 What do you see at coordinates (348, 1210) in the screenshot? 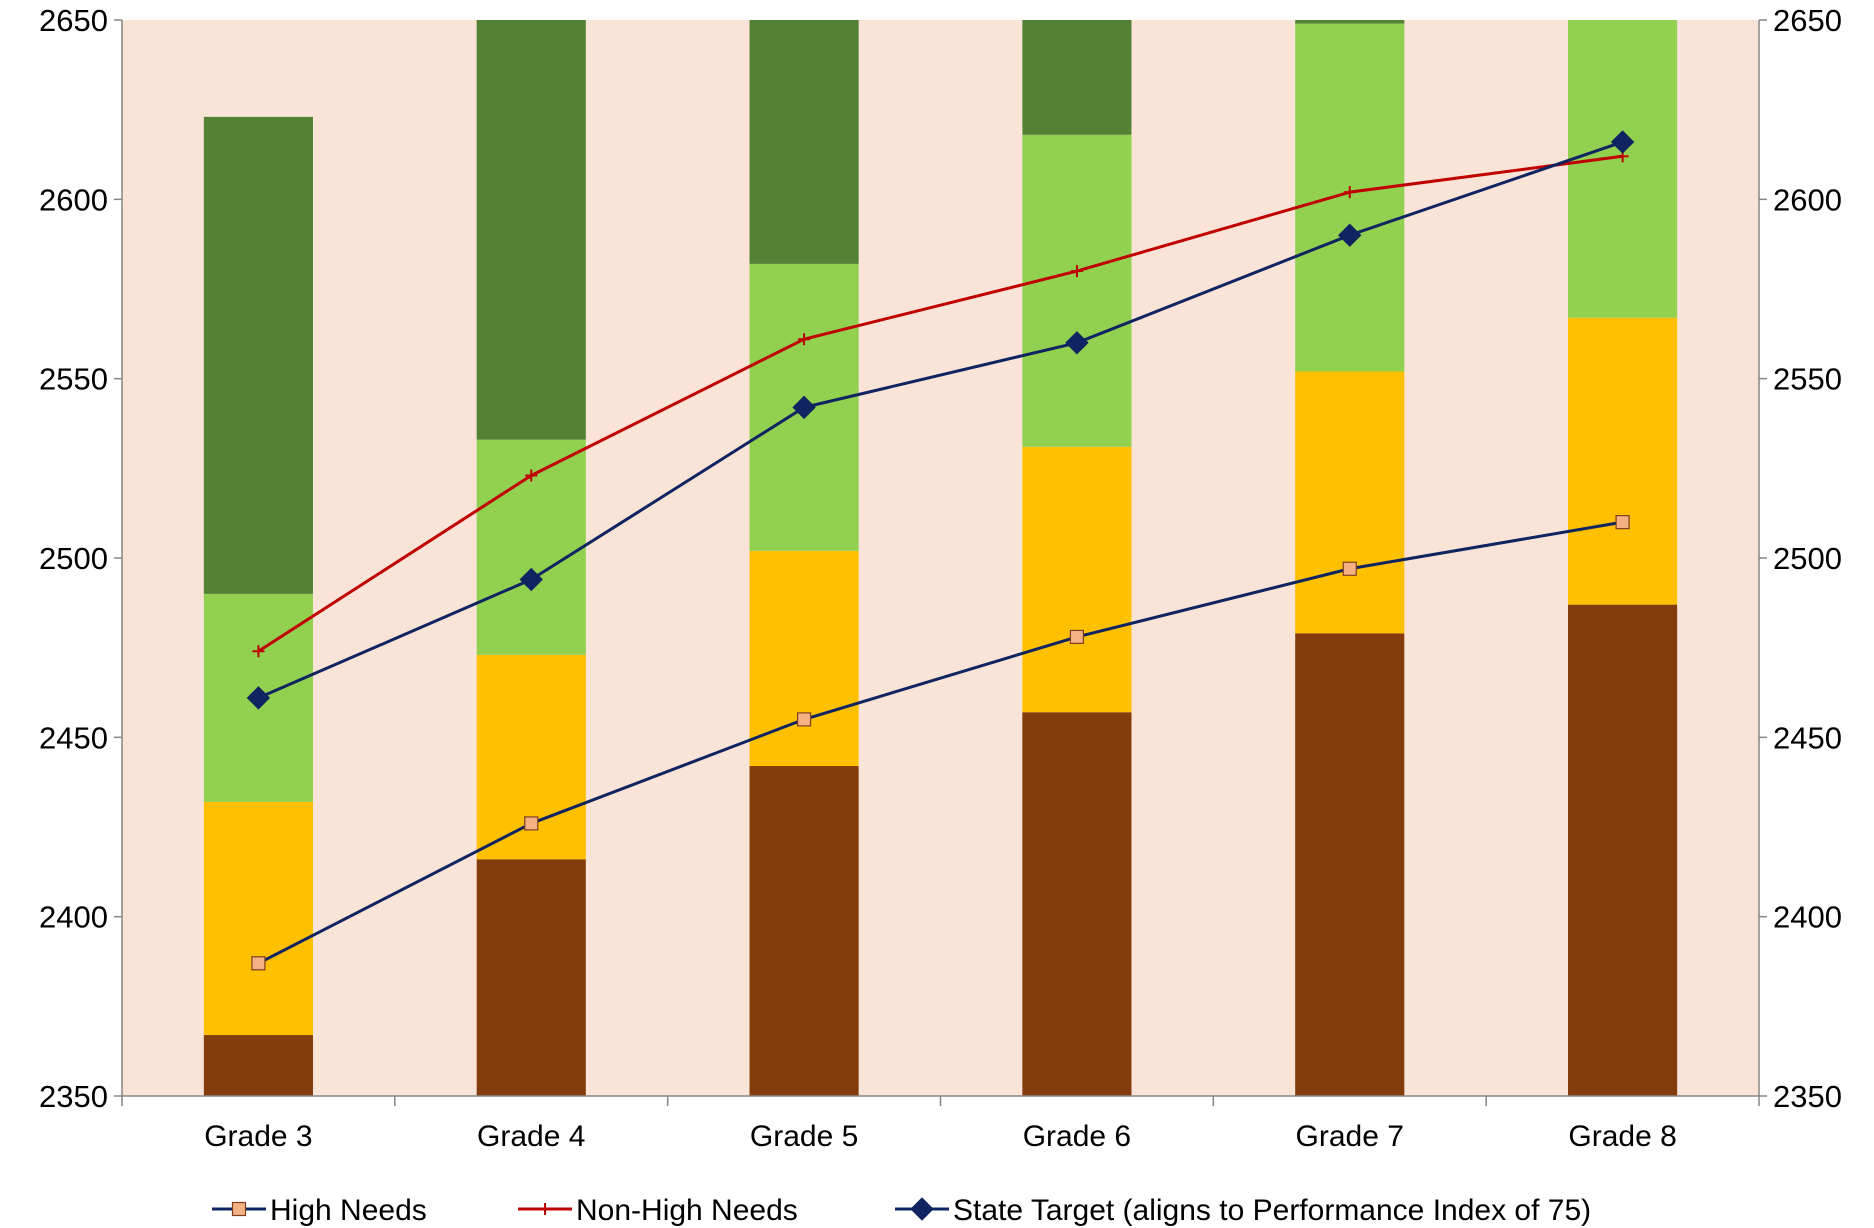
I see `legend-label: High Needs` at bounding box center [348, 1210].